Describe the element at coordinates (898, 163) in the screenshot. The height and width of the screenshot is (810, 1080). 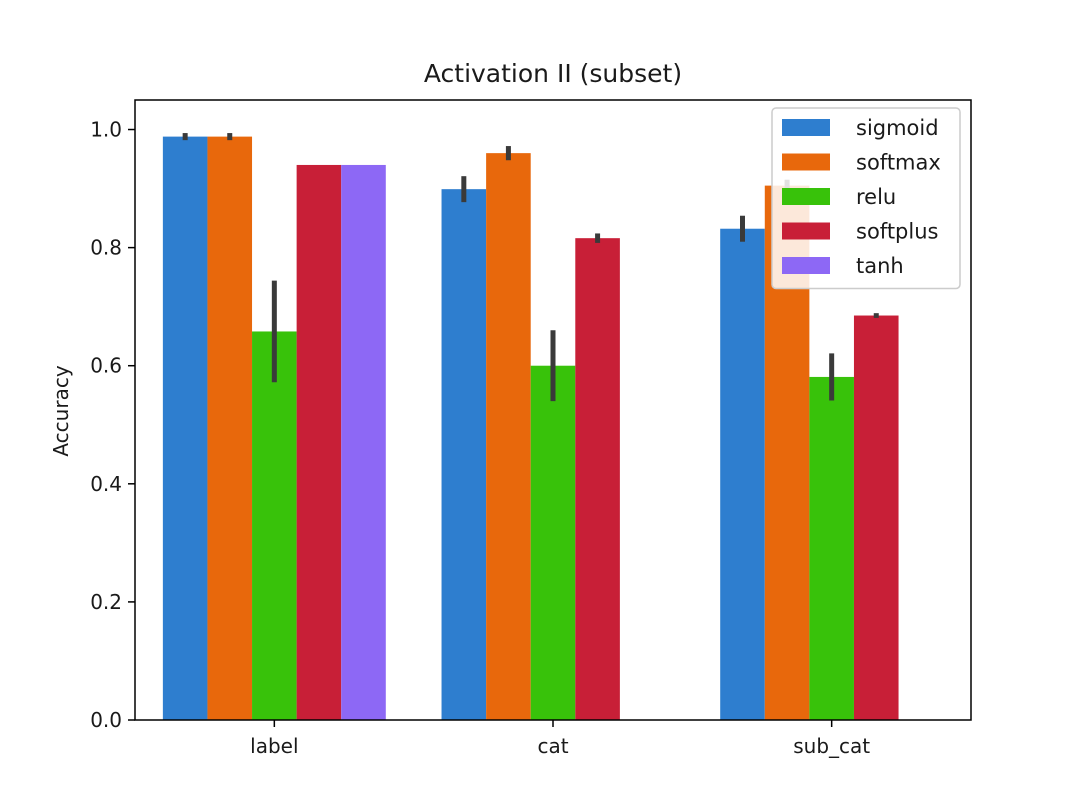
I see `legend-label-softmax: softmax` at that location.